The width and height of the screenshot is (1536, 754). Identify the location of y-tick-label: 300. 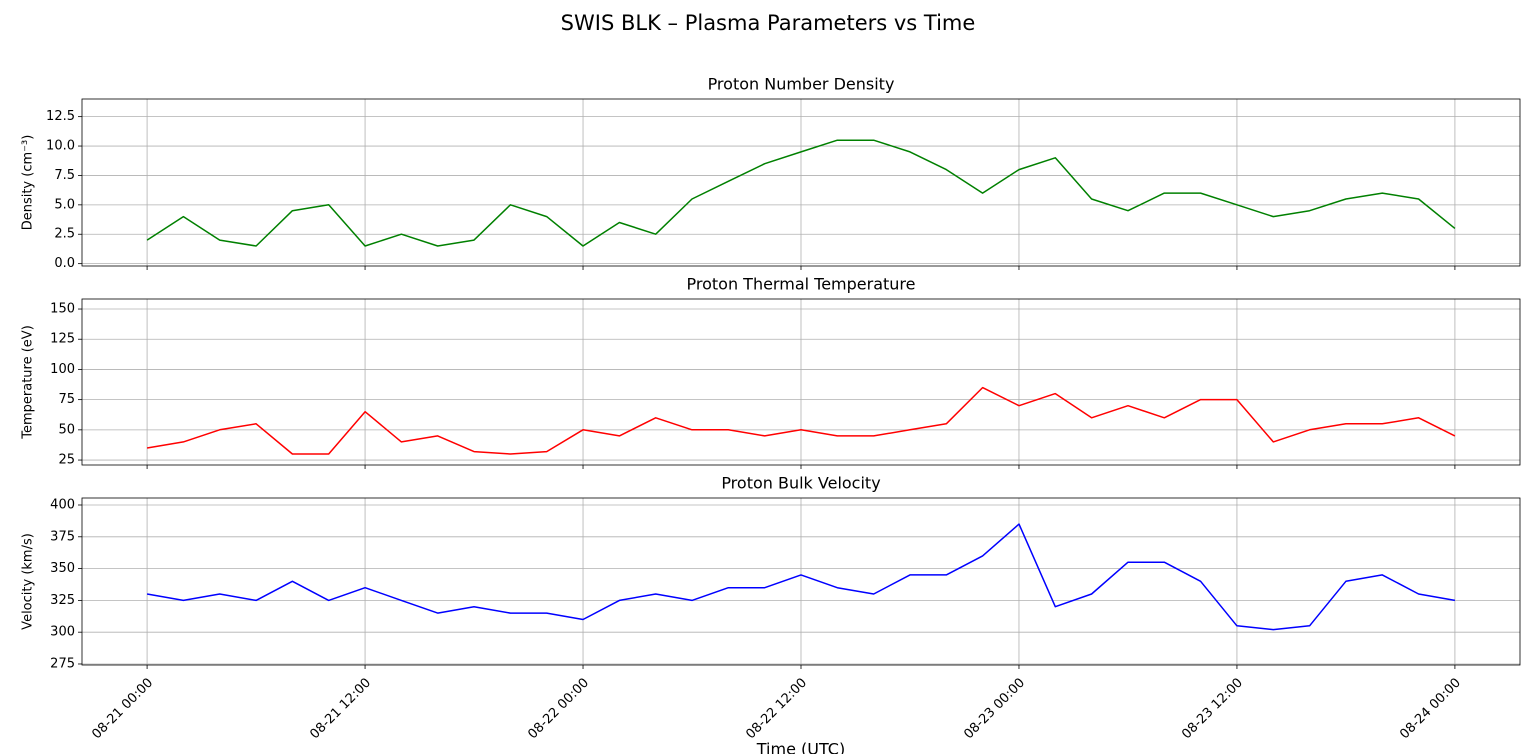
(62, 632).